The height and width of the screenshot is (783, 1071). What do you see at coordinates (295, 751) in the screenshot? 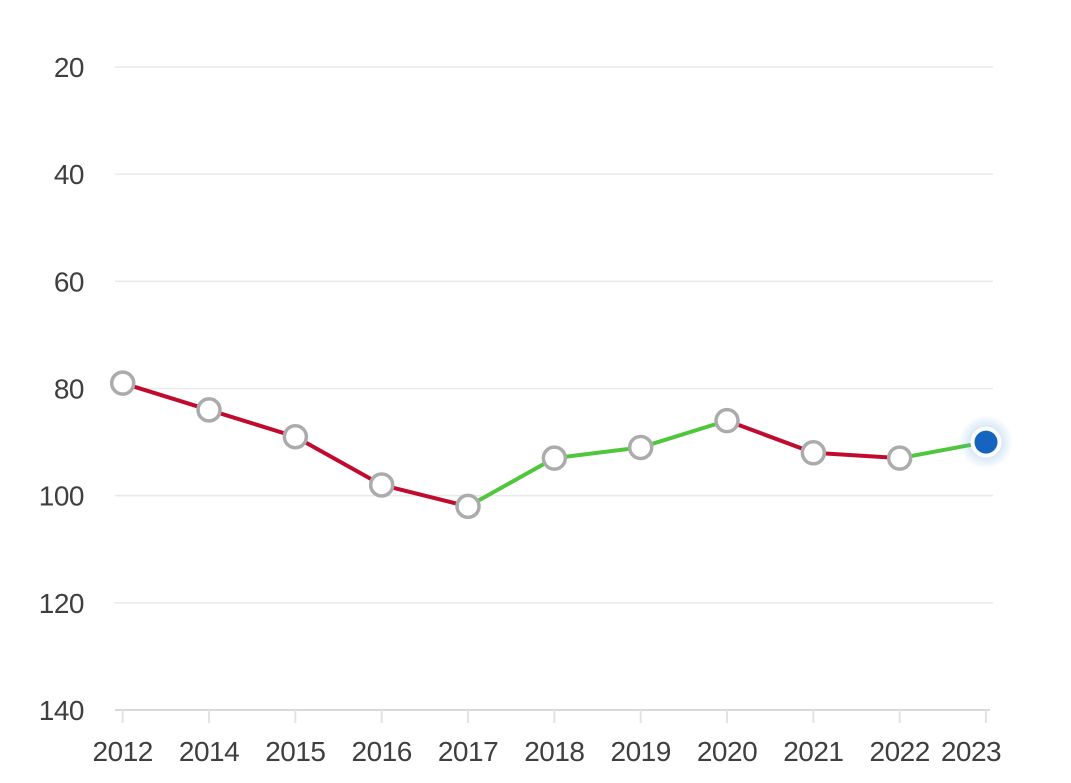
I see `x-axis-label: 2015` at bounding box center [295, 751].